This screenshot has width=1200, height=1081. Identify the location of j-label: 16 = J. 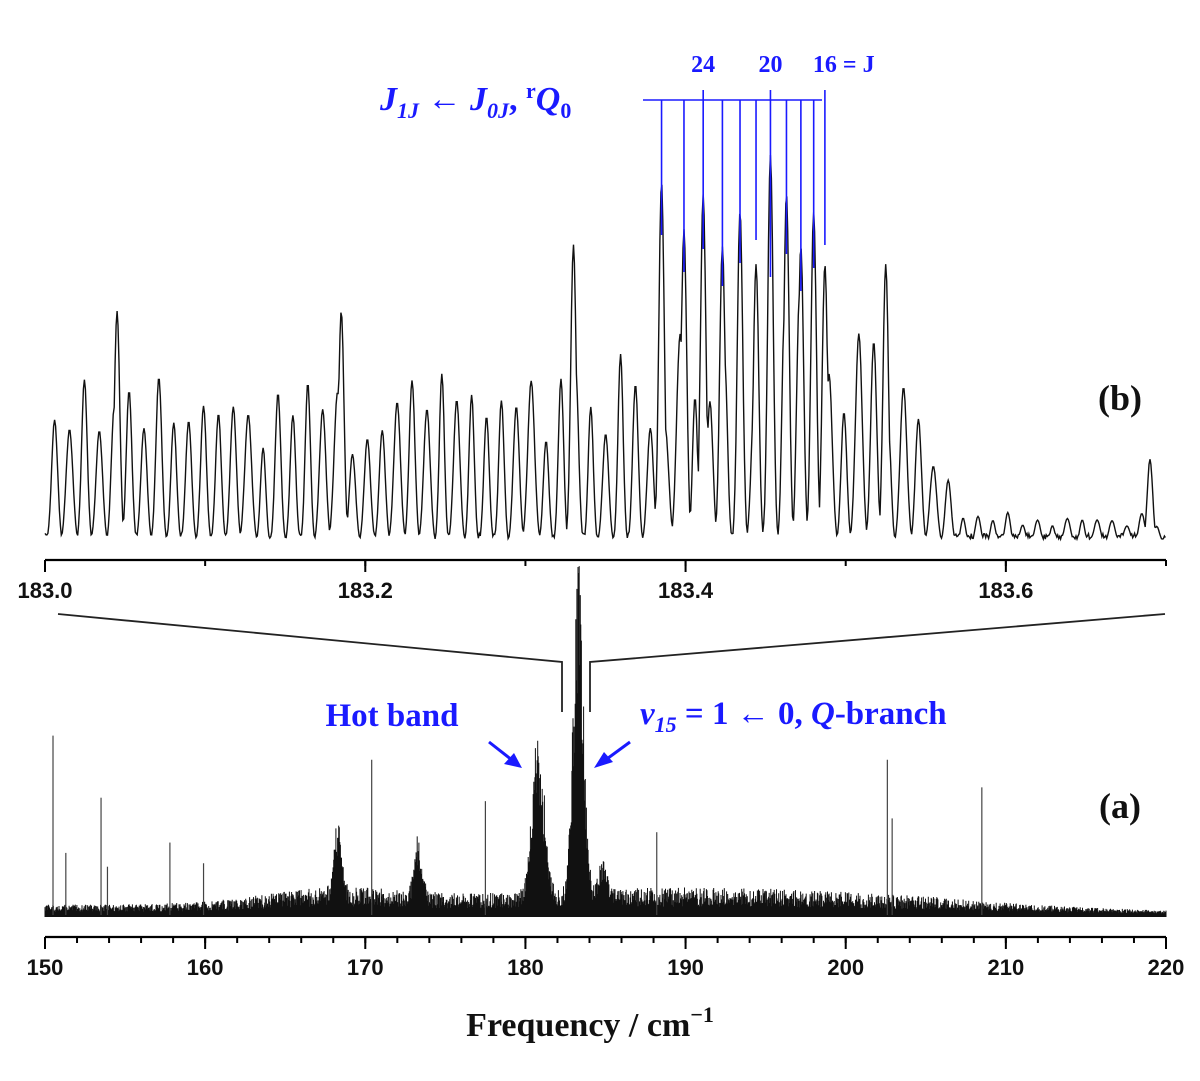
(844, 65).